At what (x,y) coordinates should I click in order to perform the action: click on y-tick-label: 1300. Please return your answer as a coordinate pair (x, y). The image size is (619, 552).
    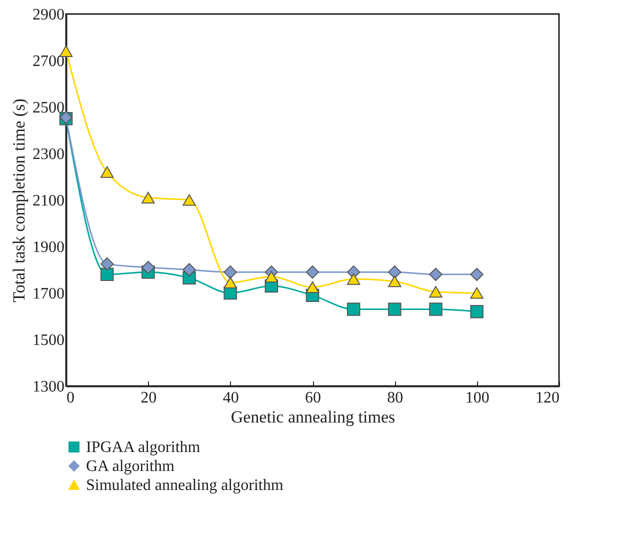
    Looking at the image, I should click on (48, 387).